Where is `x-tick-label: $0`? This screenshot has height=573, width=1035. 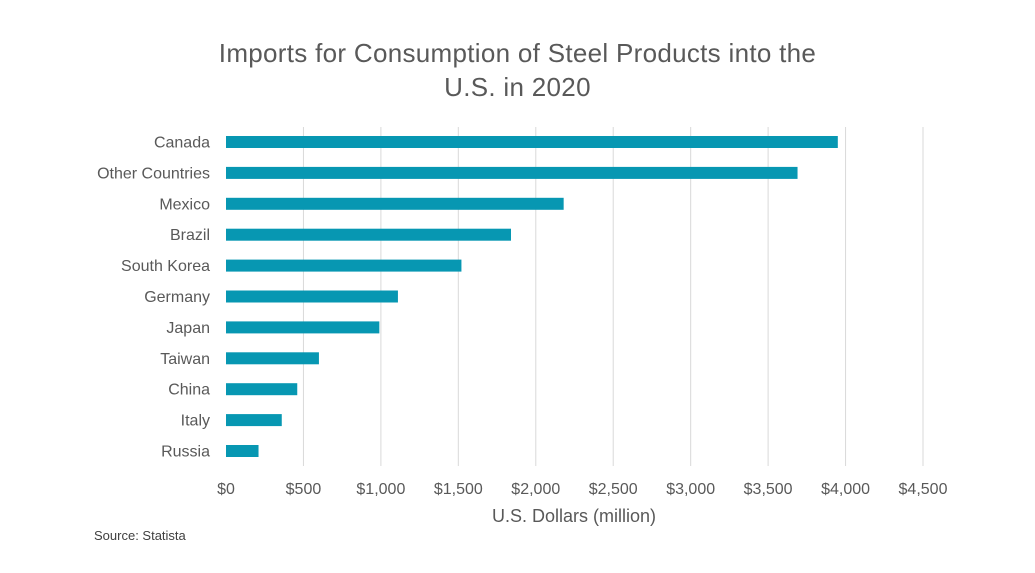
x-tick-label: $0 is located at coordinates (226, 489).